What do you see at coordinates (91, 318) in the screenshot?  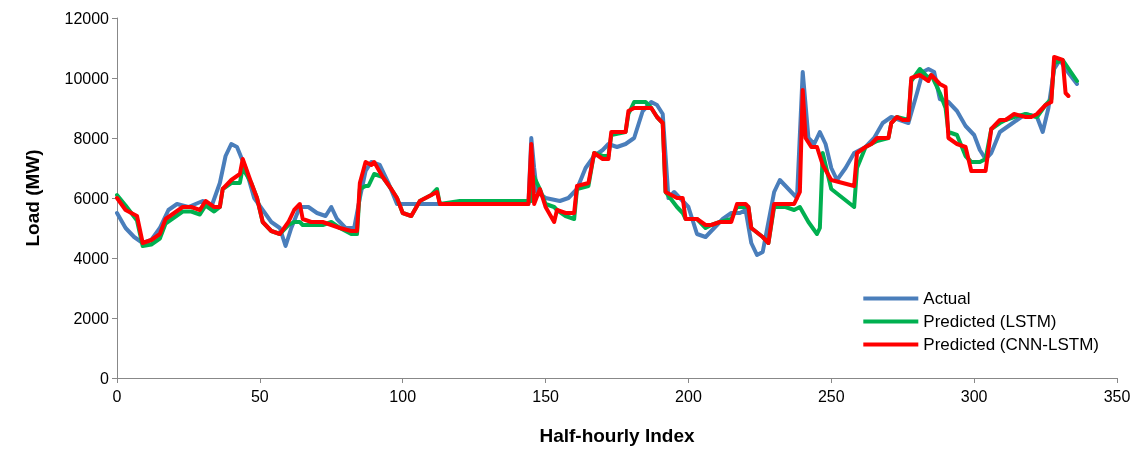 I see `y-tick-label: 2000` at bounding box center [91, 318].